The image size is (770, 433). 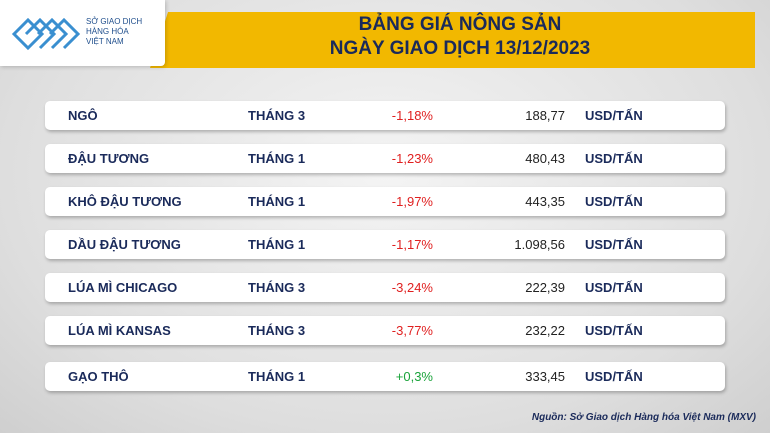 What do you see at coordinates (414, 376) in the screenshot?
I see `change: +0,3%` at bounding box center [414, 376].